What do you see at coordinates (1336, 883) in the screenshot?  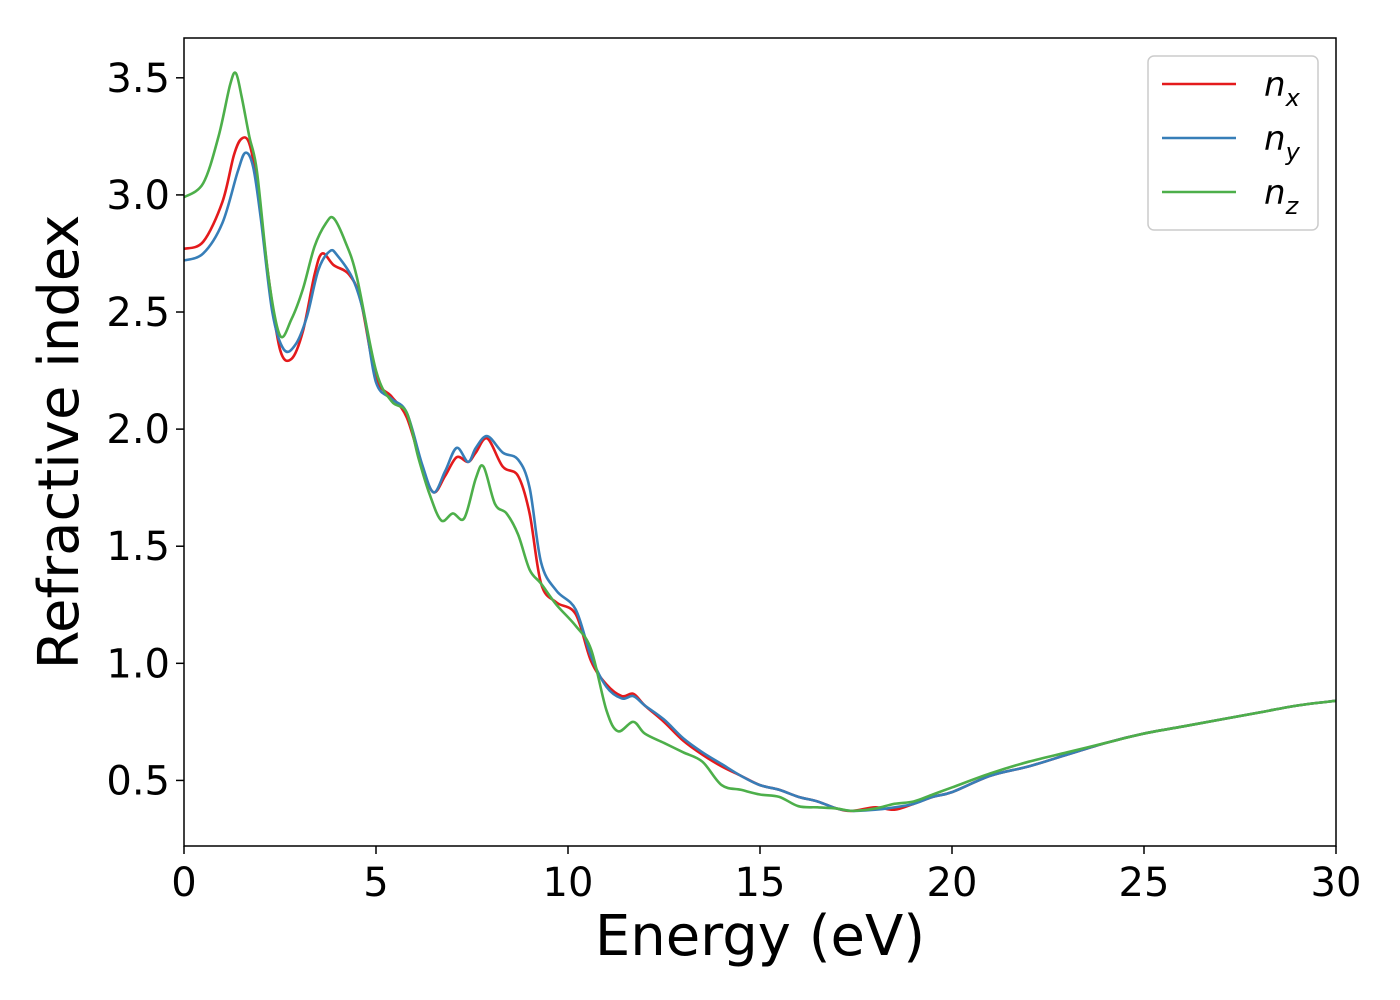 I see `x-tick-label: 30` at bounding box center [1336, 883].